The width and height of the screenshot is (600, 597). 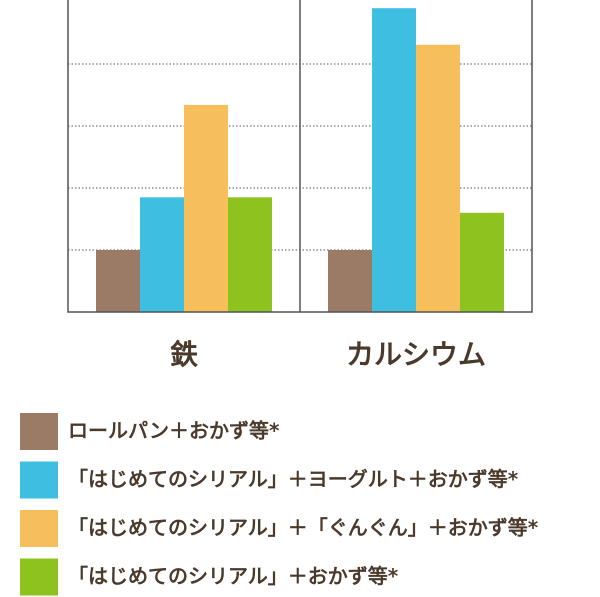 What do you see at coordinates (416, 354) in the screenshot?
I see `x-tick-label: カルシウム` at bounding box center [416, 354].